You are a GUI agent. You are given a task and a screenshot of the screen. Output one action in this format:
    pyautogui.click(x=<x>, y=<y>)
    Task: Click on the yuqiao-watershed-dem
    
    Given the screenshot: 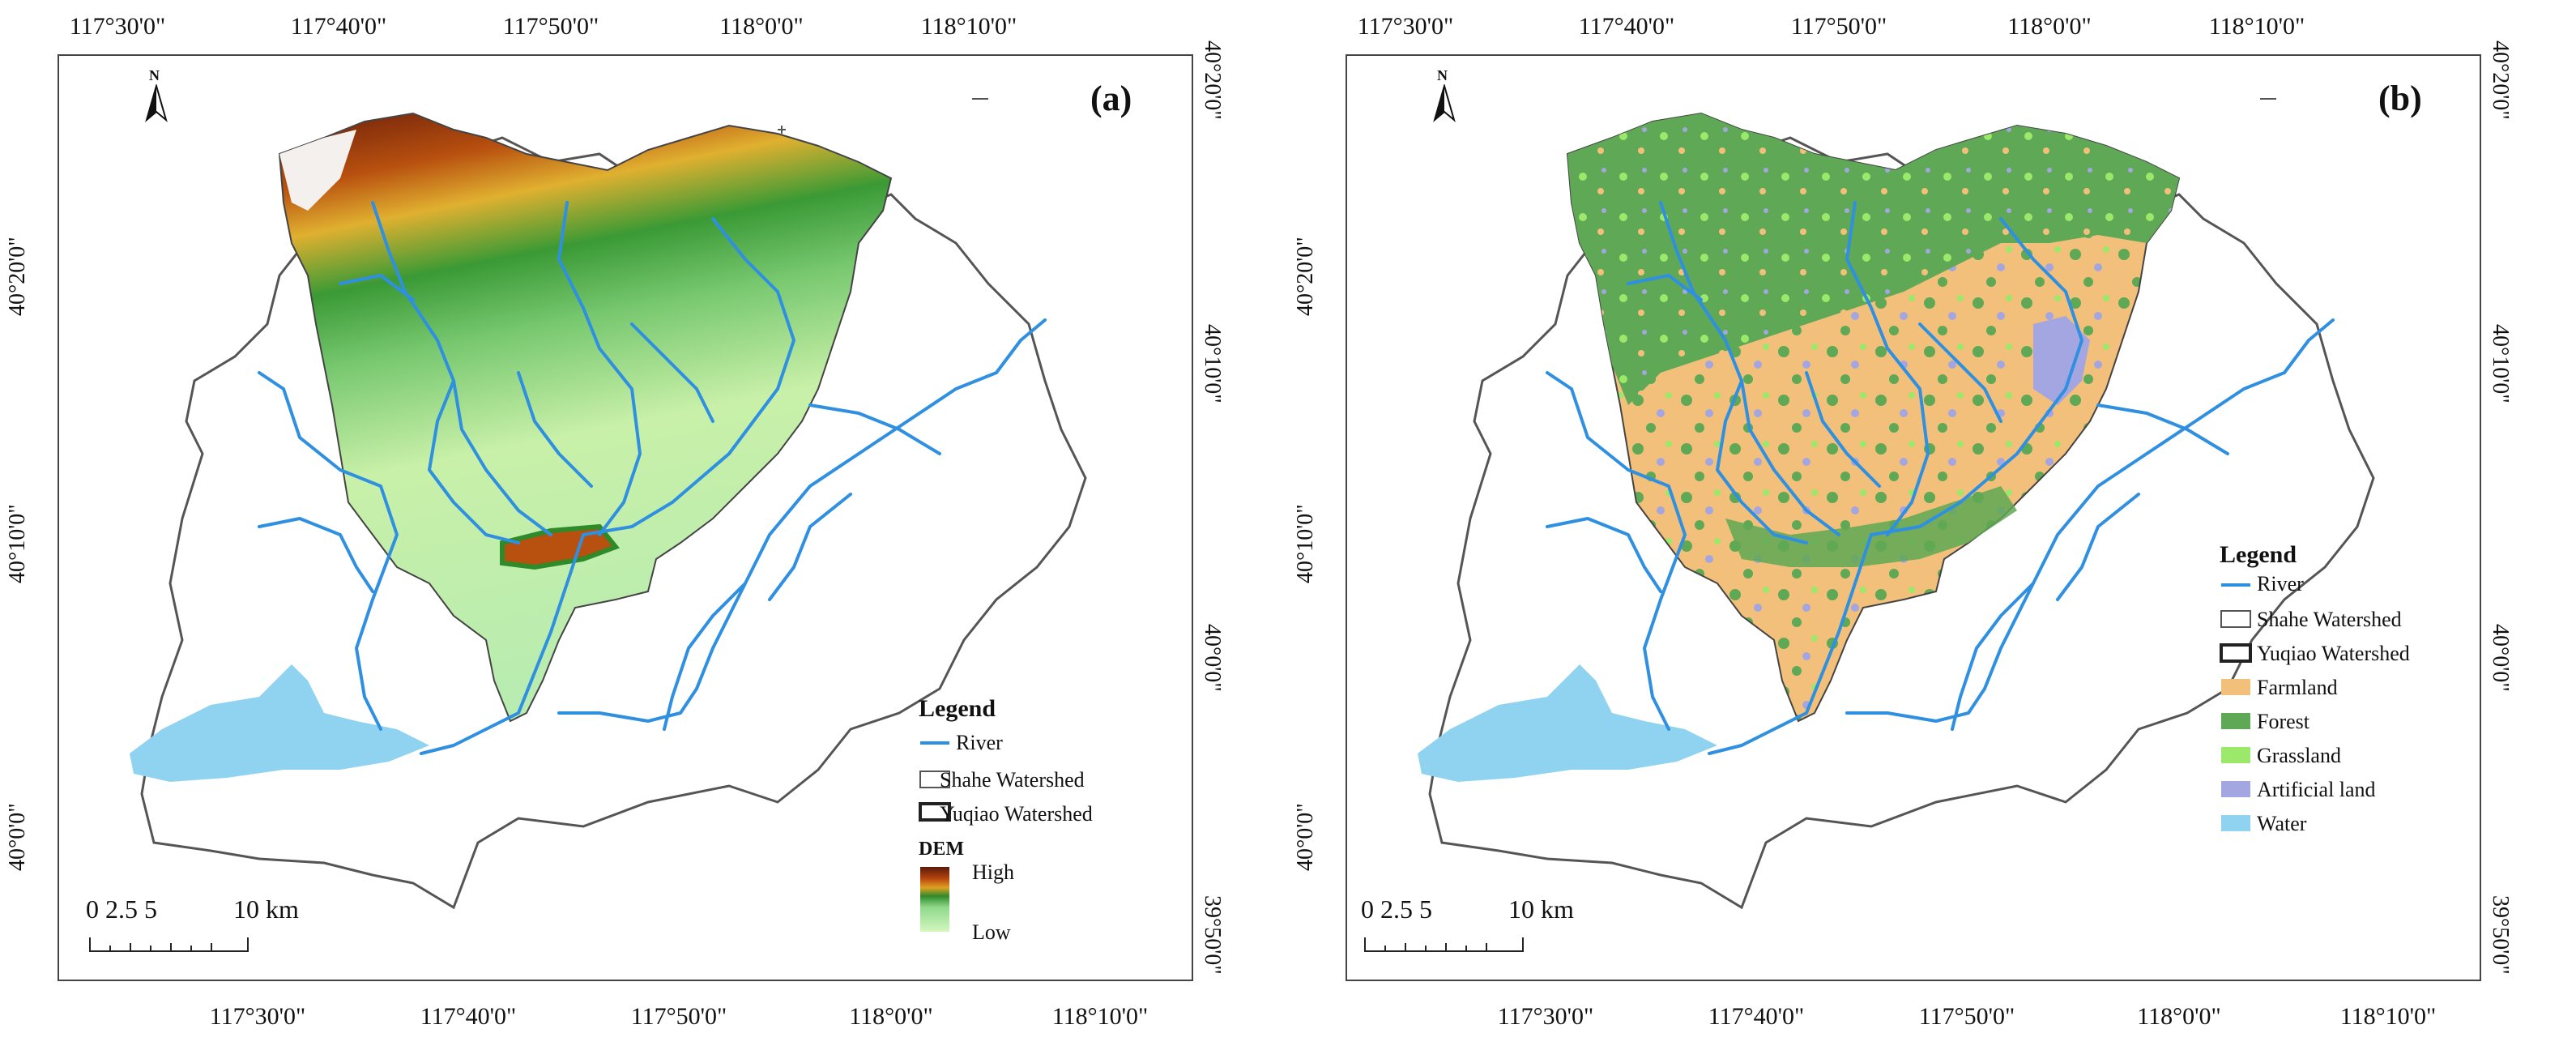 What is the action you would take?
    pyautogui.click(x=585, y=417)
    